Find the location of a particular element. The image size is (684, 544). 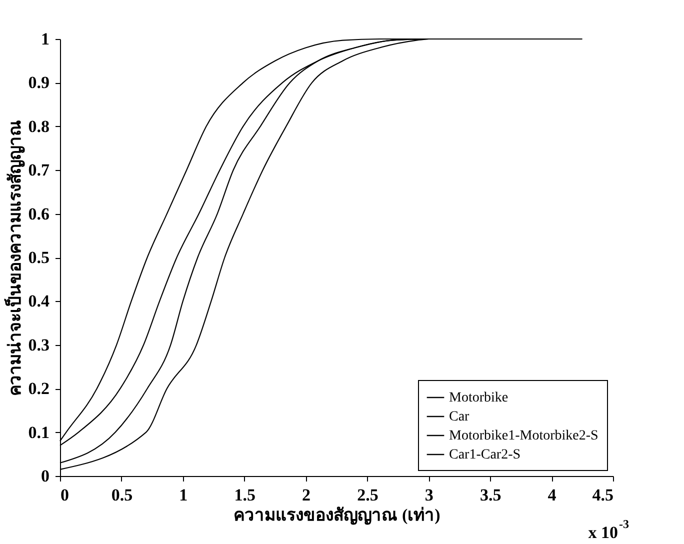

y-tick-label: 0.7 is located at coordinates (39, 170).